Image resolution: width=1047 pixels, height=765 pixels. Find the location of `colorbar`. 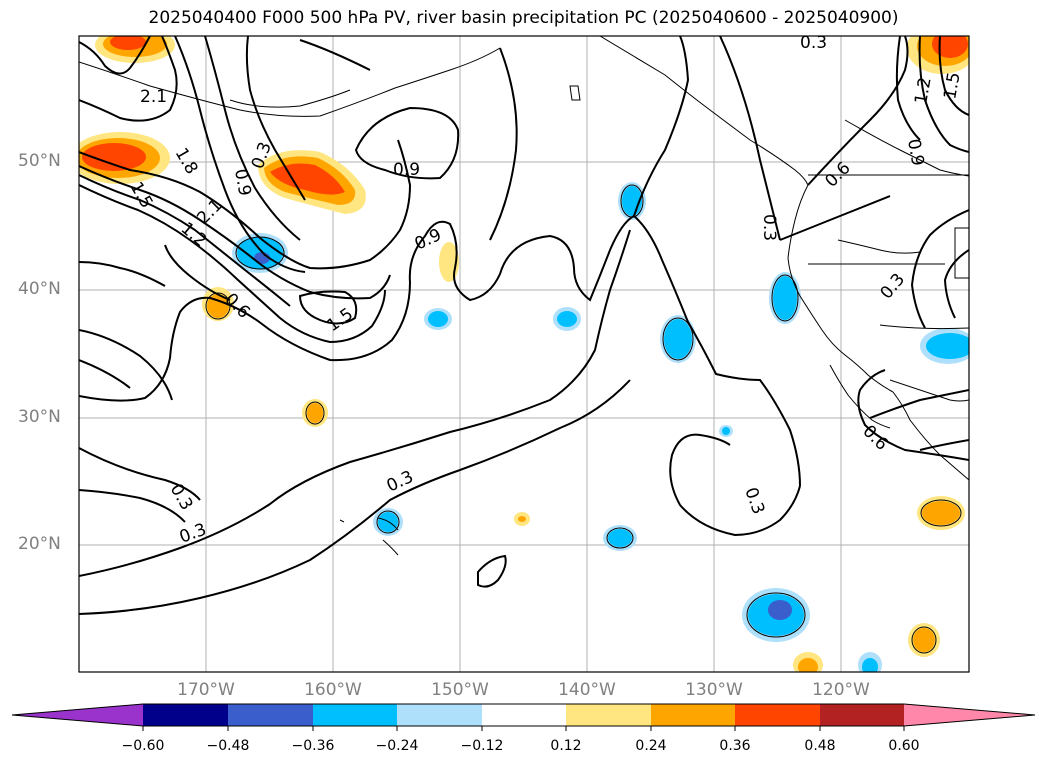

colorbar is located at coordinates (523, 717).